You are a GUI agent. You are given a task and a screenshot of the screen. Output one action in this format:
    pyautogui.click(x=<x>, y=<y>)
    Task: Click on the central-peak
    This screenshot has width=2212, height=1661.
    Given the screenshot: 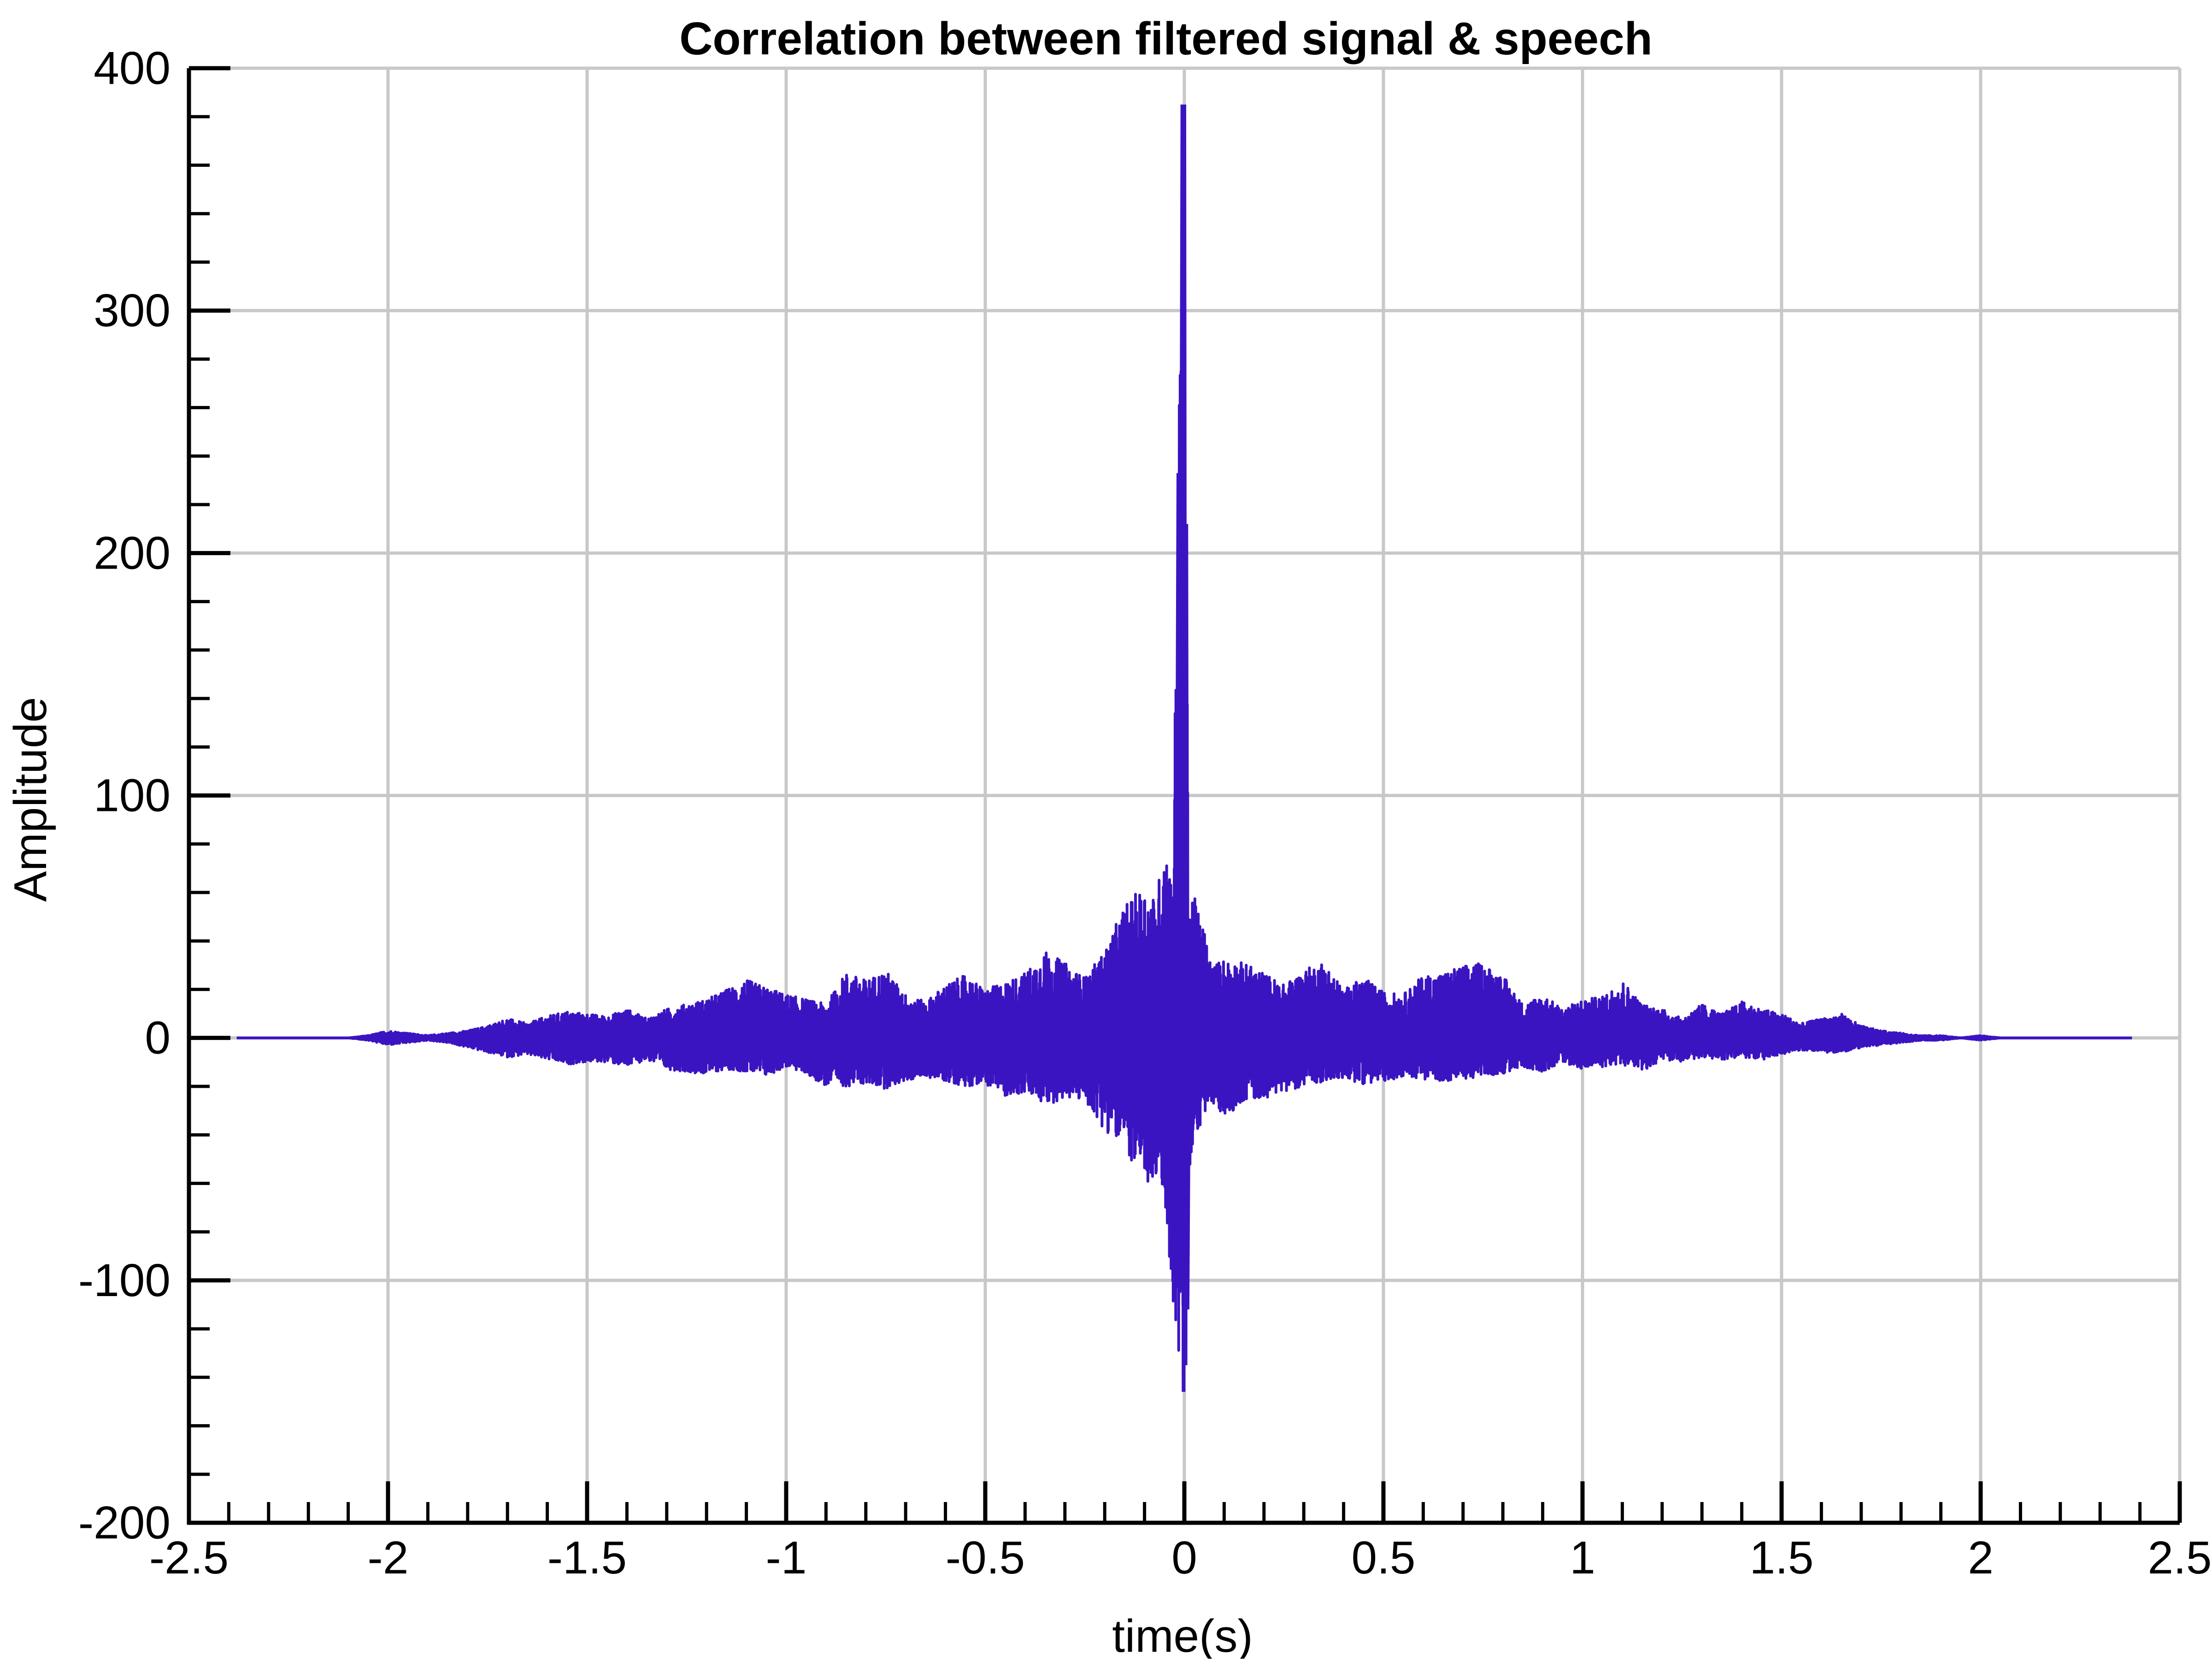 What is the action you would take?
    pyautogui.click(x=1182, y=748)
    